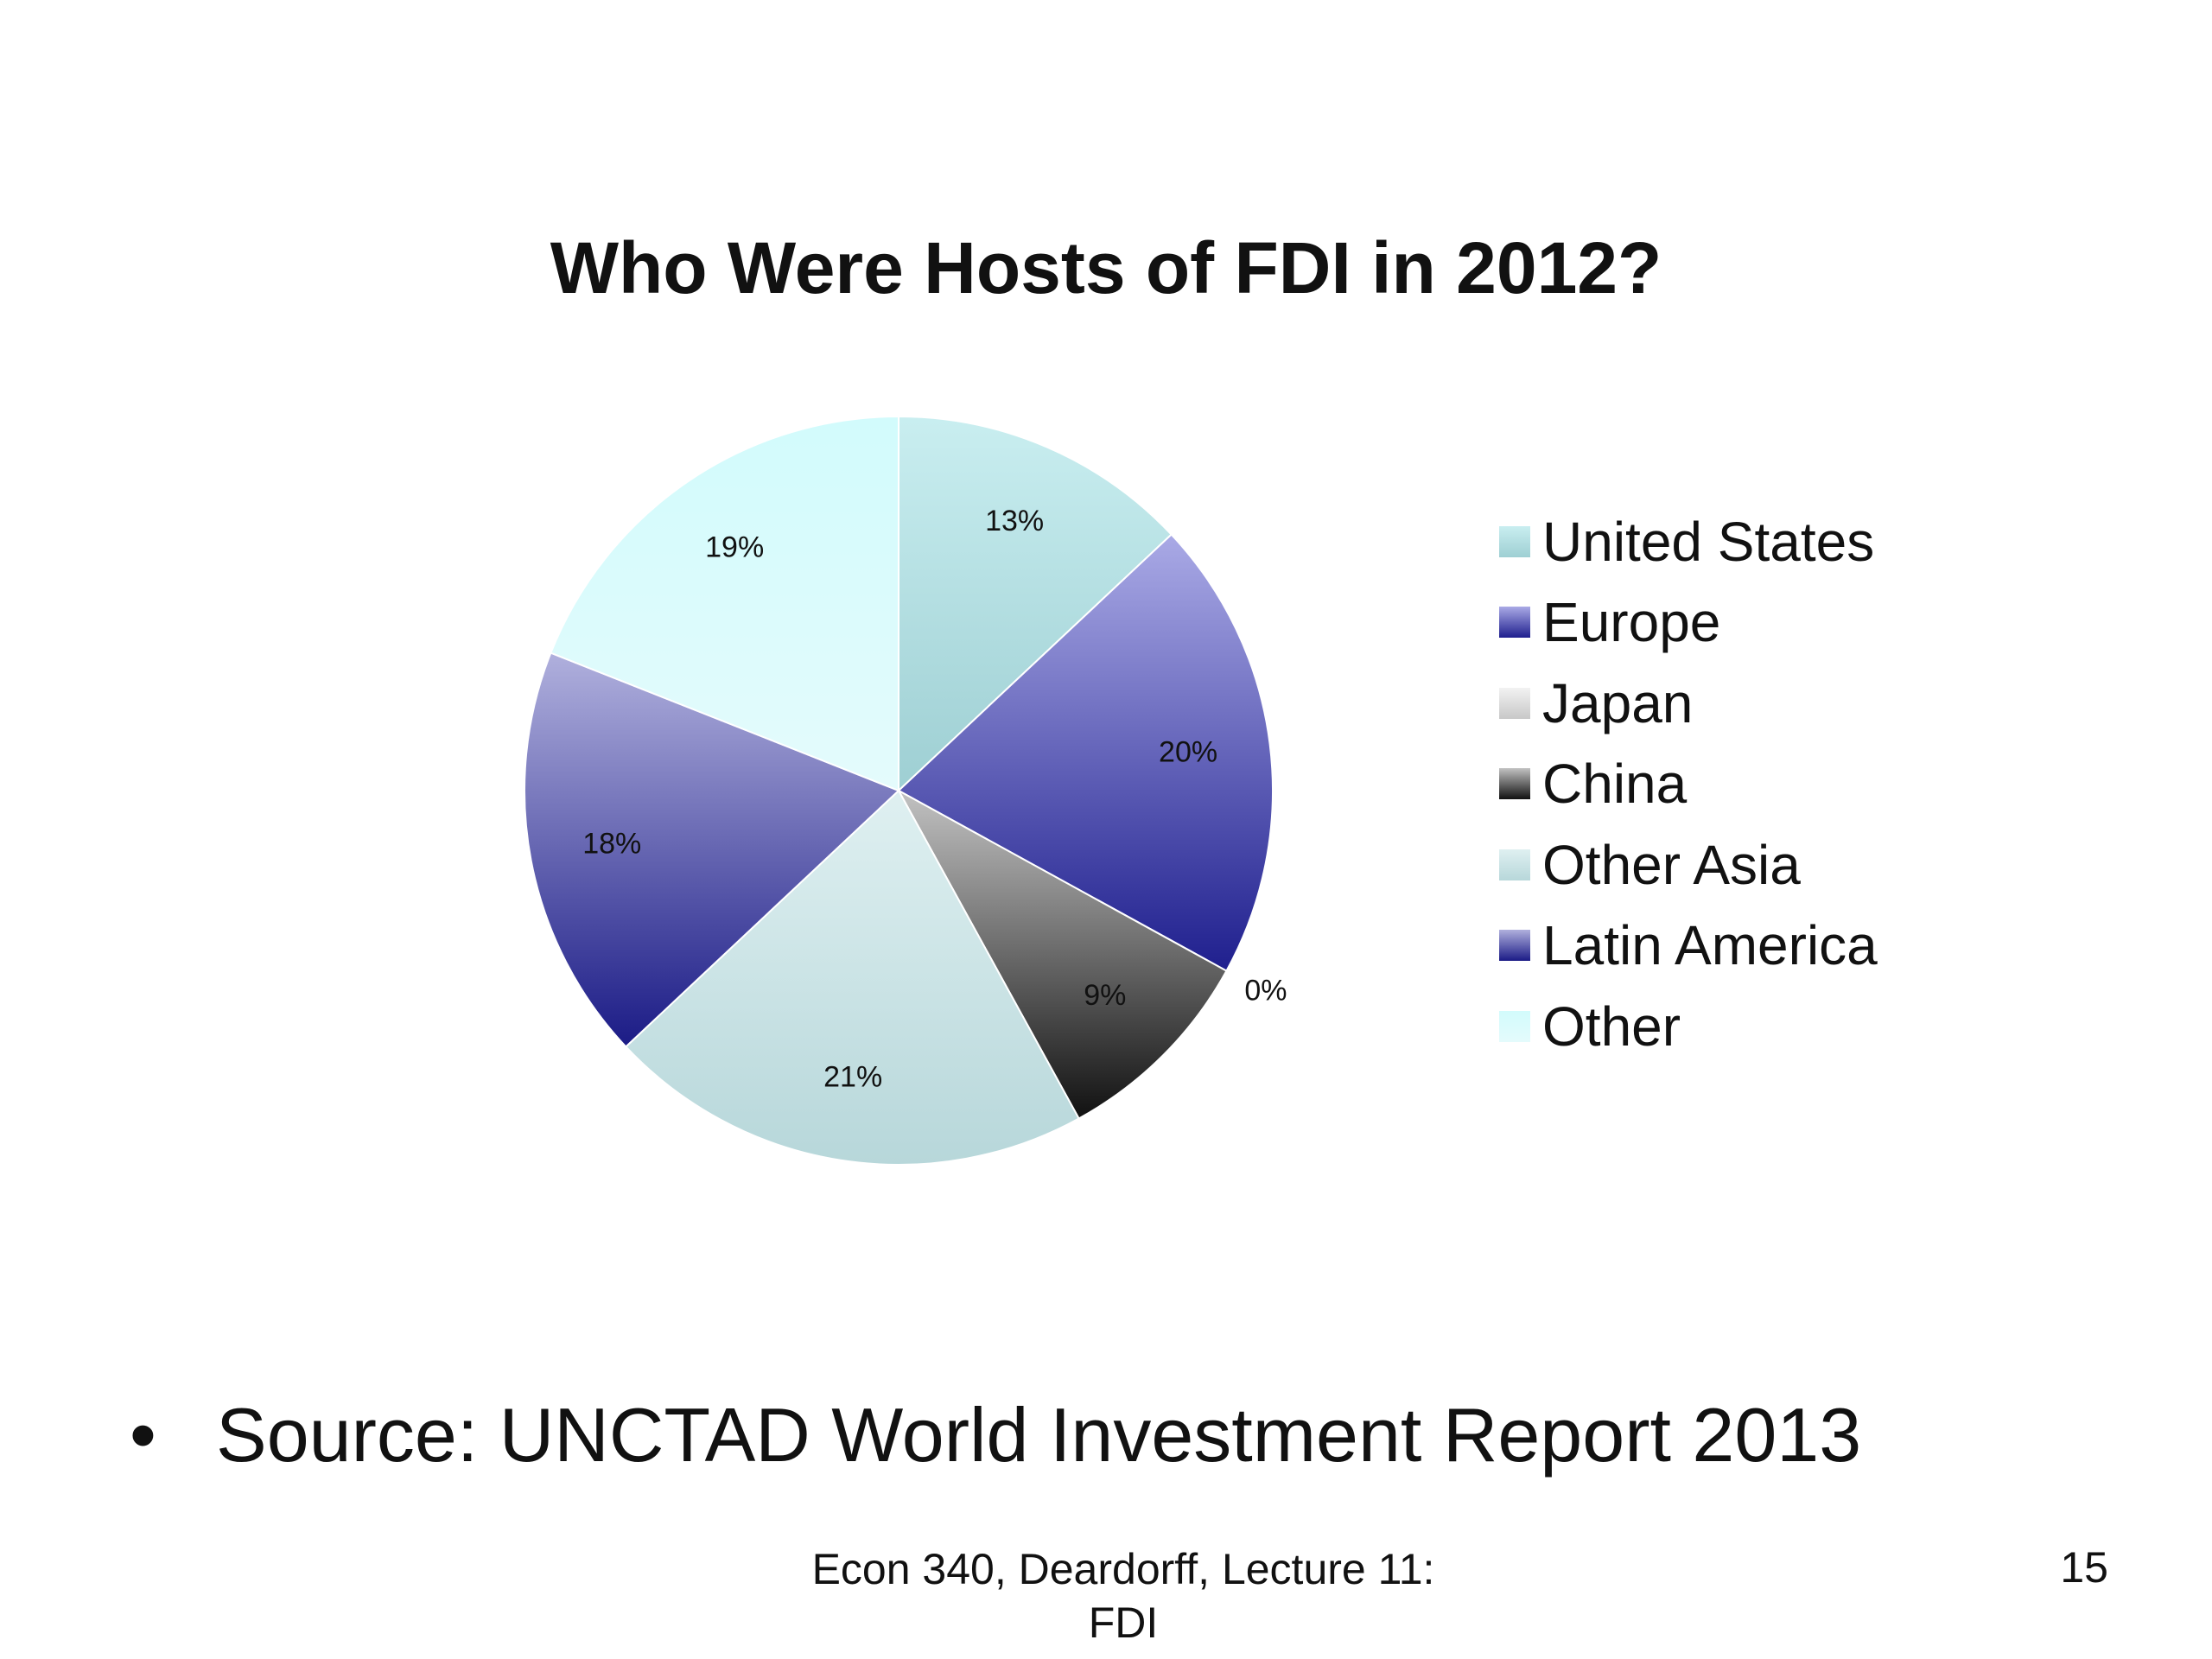 This screenshot has height=1659, width=2212. Describe the element at coordinates (2084, 1567) in the screenshot. I see `page-number: 15` at that location.